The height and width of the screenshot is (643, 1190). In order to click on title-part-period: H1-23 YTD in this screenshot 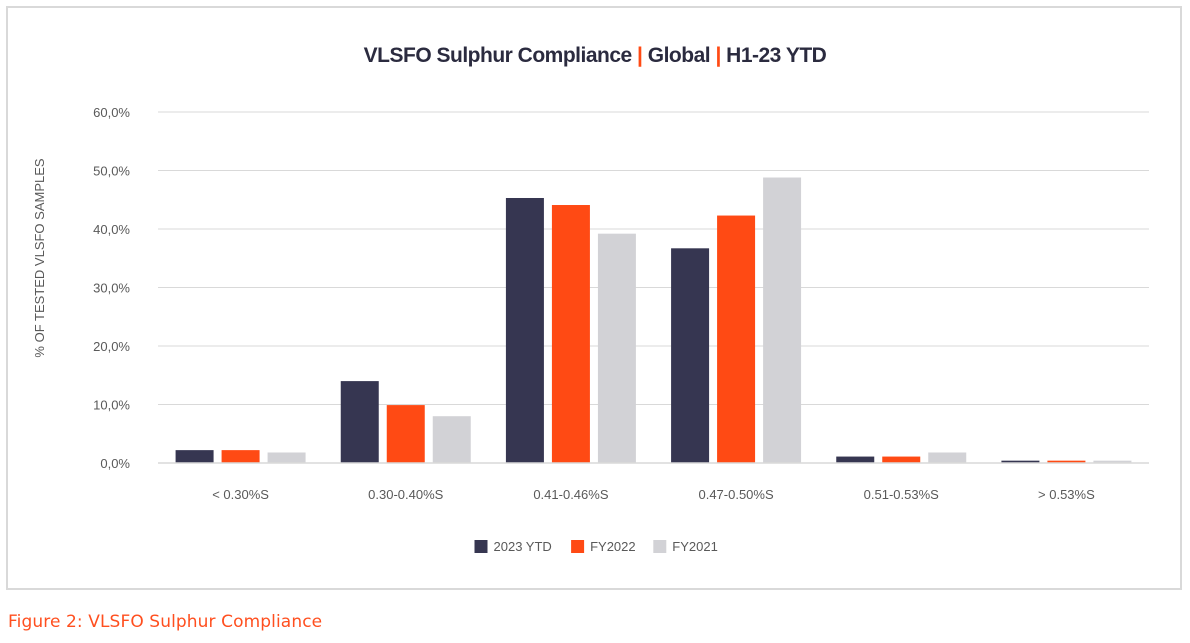, I will do `click(774, 55)`.